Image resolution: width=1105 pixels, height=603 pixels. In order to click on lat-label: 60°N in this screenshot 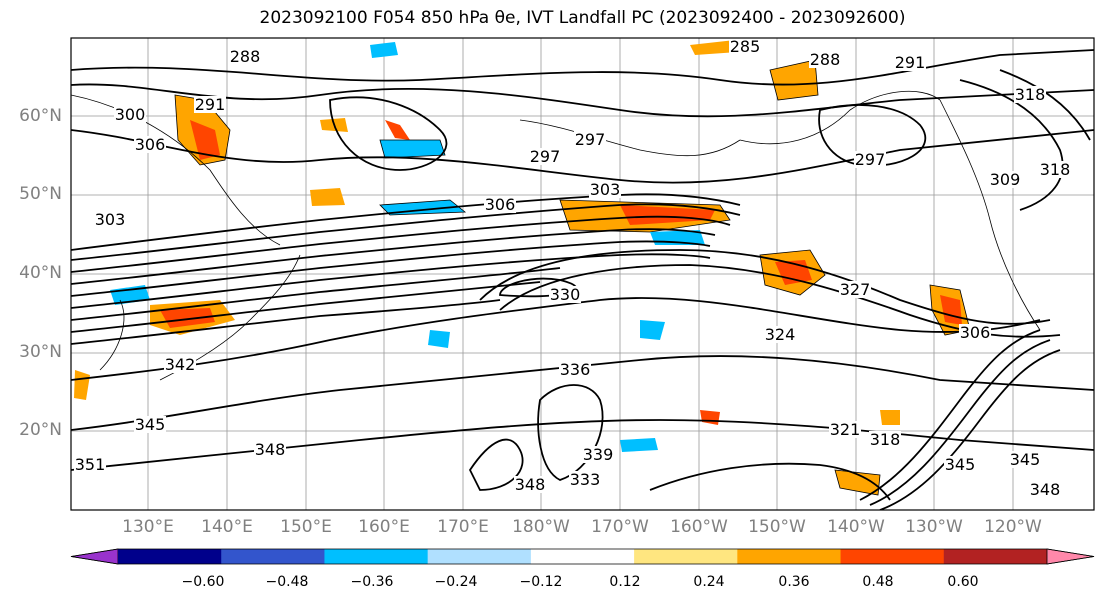, I will do `click(40, 116)`.